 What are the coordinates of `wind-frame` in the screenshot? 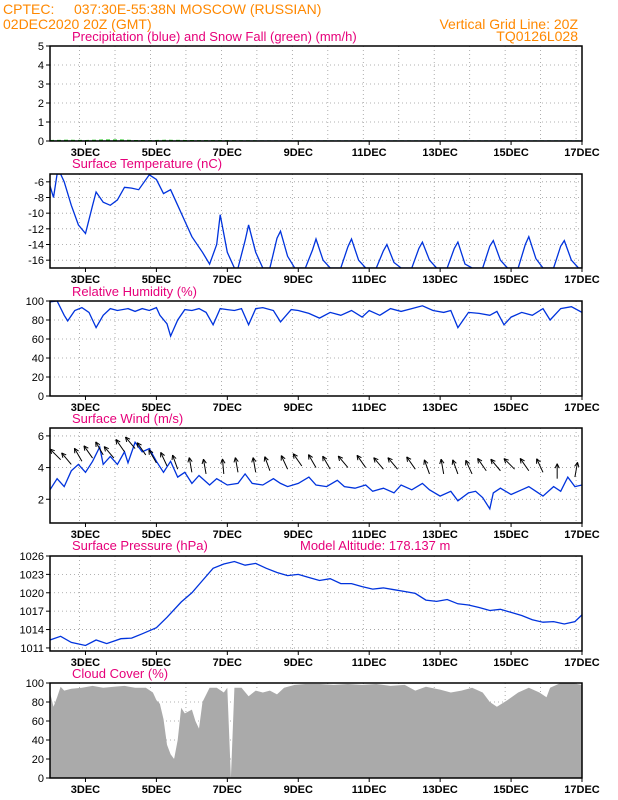 It's located at (316, 475).